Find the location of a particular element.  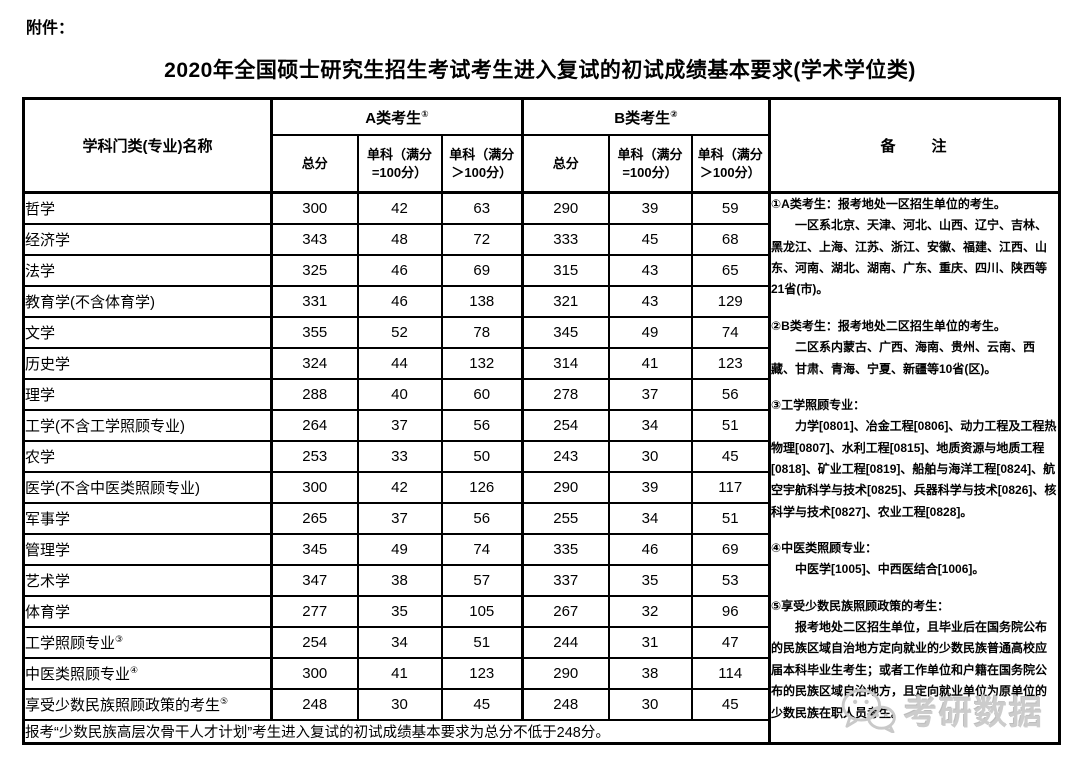

score-cell-b: 68 is located at coordinates (730, 239).